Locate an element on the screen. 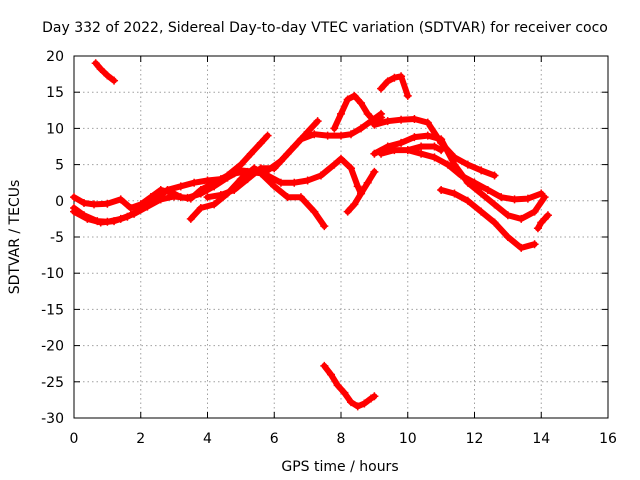  y-tick-label: -15 is located at coordinates (52, 310).